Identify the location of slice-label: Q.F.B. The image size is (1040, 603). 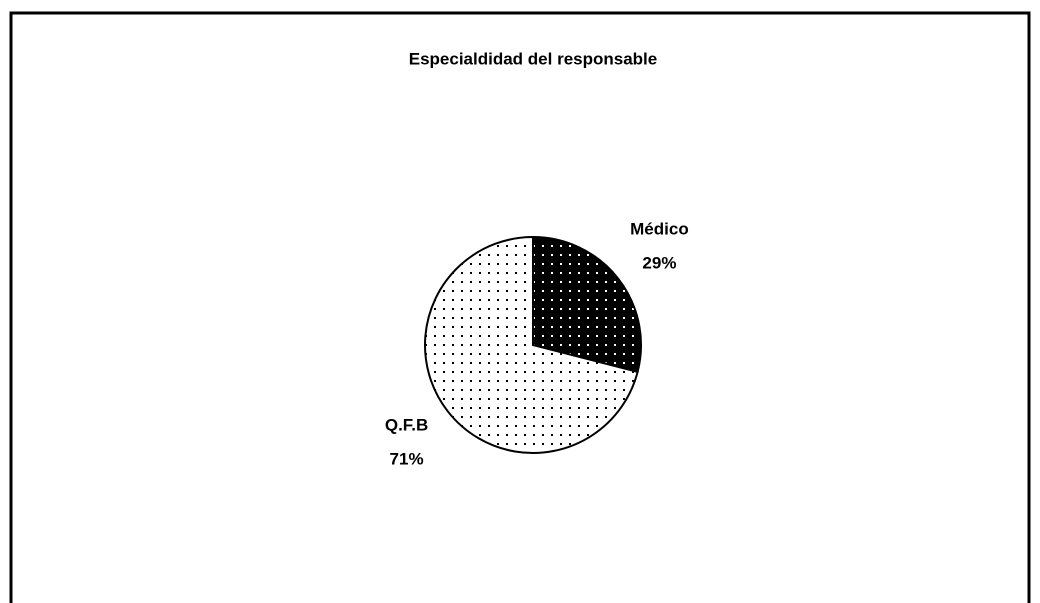
(406, 425).